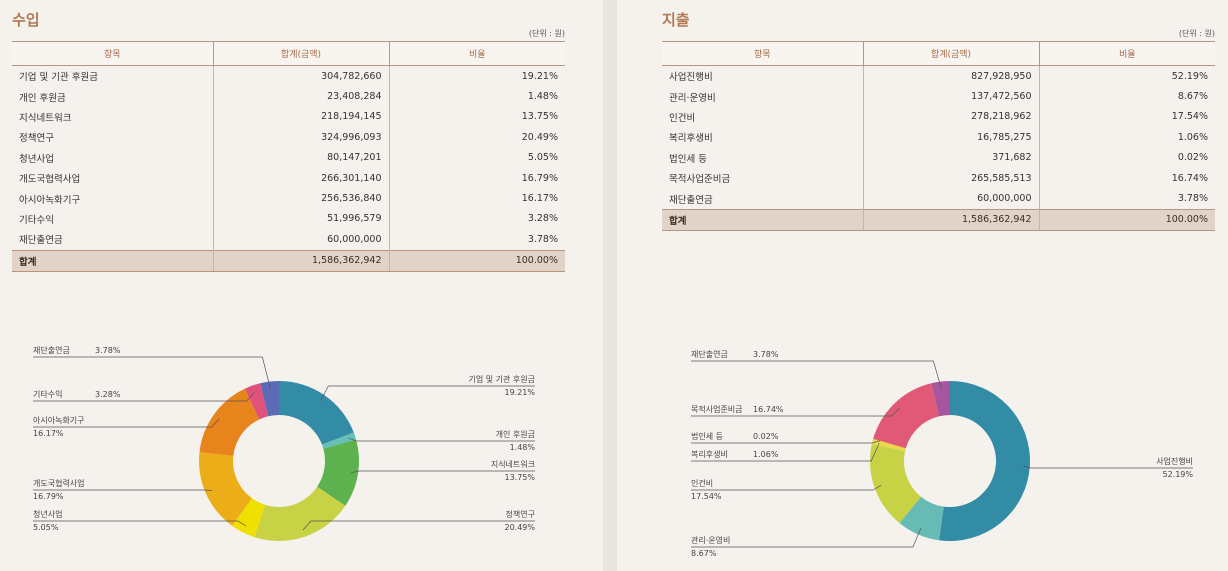  What do you see at coordinates (300, 117) in the screenshot?
I see `cell-amount: 218,194,145` at bounding box center [300, 117].